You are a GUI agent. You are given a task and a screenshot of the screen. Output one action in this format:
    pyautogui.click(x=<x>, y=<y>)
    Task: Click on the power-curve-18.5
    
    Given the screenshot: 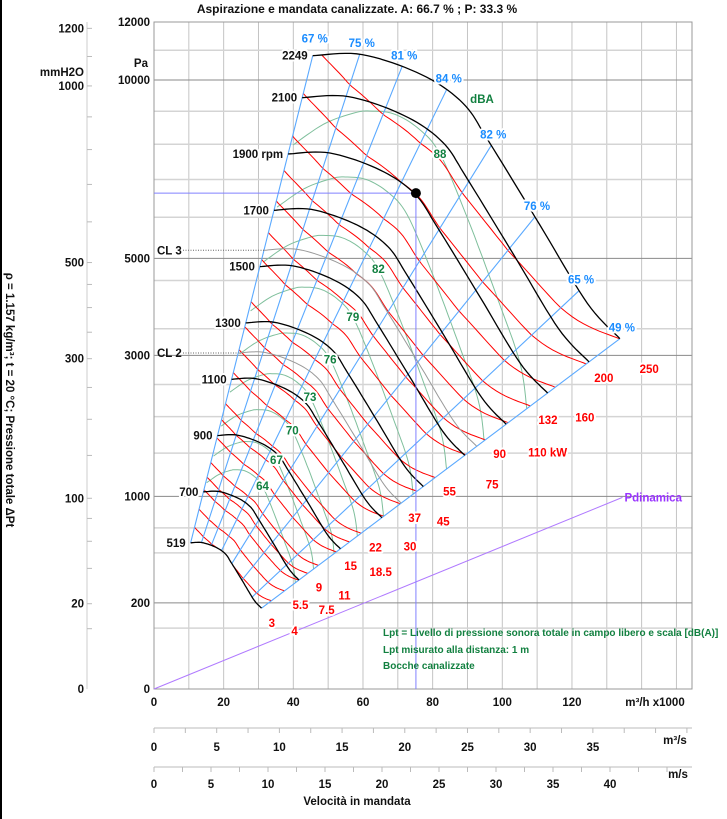 What is the action you would take?
    pyautogui.click(x=285, y=481)
    